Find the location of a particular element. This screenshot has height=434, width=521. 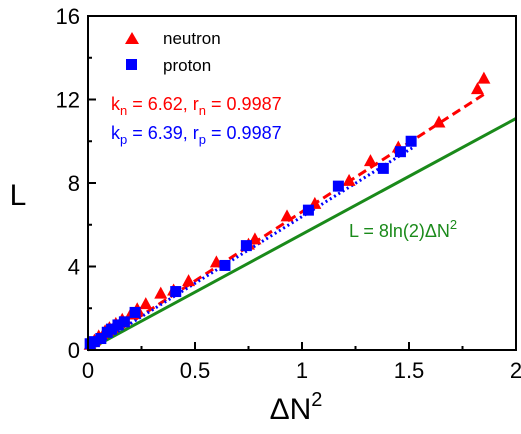

proton-r-symbol: r is located at coordinates (196, 133).